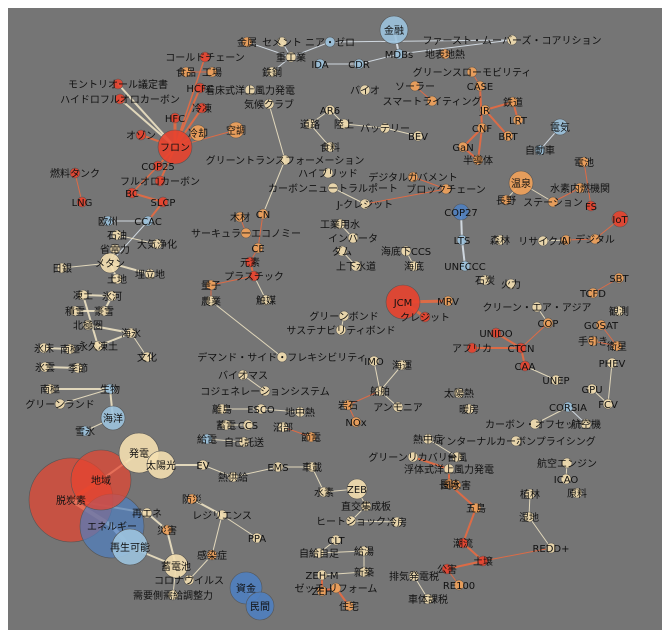  Describe the element at coordinates (62, 268) in the screenshot. I see `node-nichigin-circle` at that location.